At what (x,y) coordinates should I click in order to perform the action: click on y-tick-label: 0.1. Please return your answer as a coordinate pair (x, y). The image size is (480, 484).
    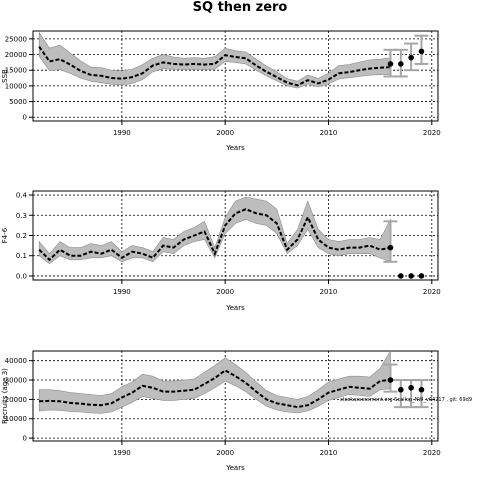
    Looking at the image, I should click on (21, 256).